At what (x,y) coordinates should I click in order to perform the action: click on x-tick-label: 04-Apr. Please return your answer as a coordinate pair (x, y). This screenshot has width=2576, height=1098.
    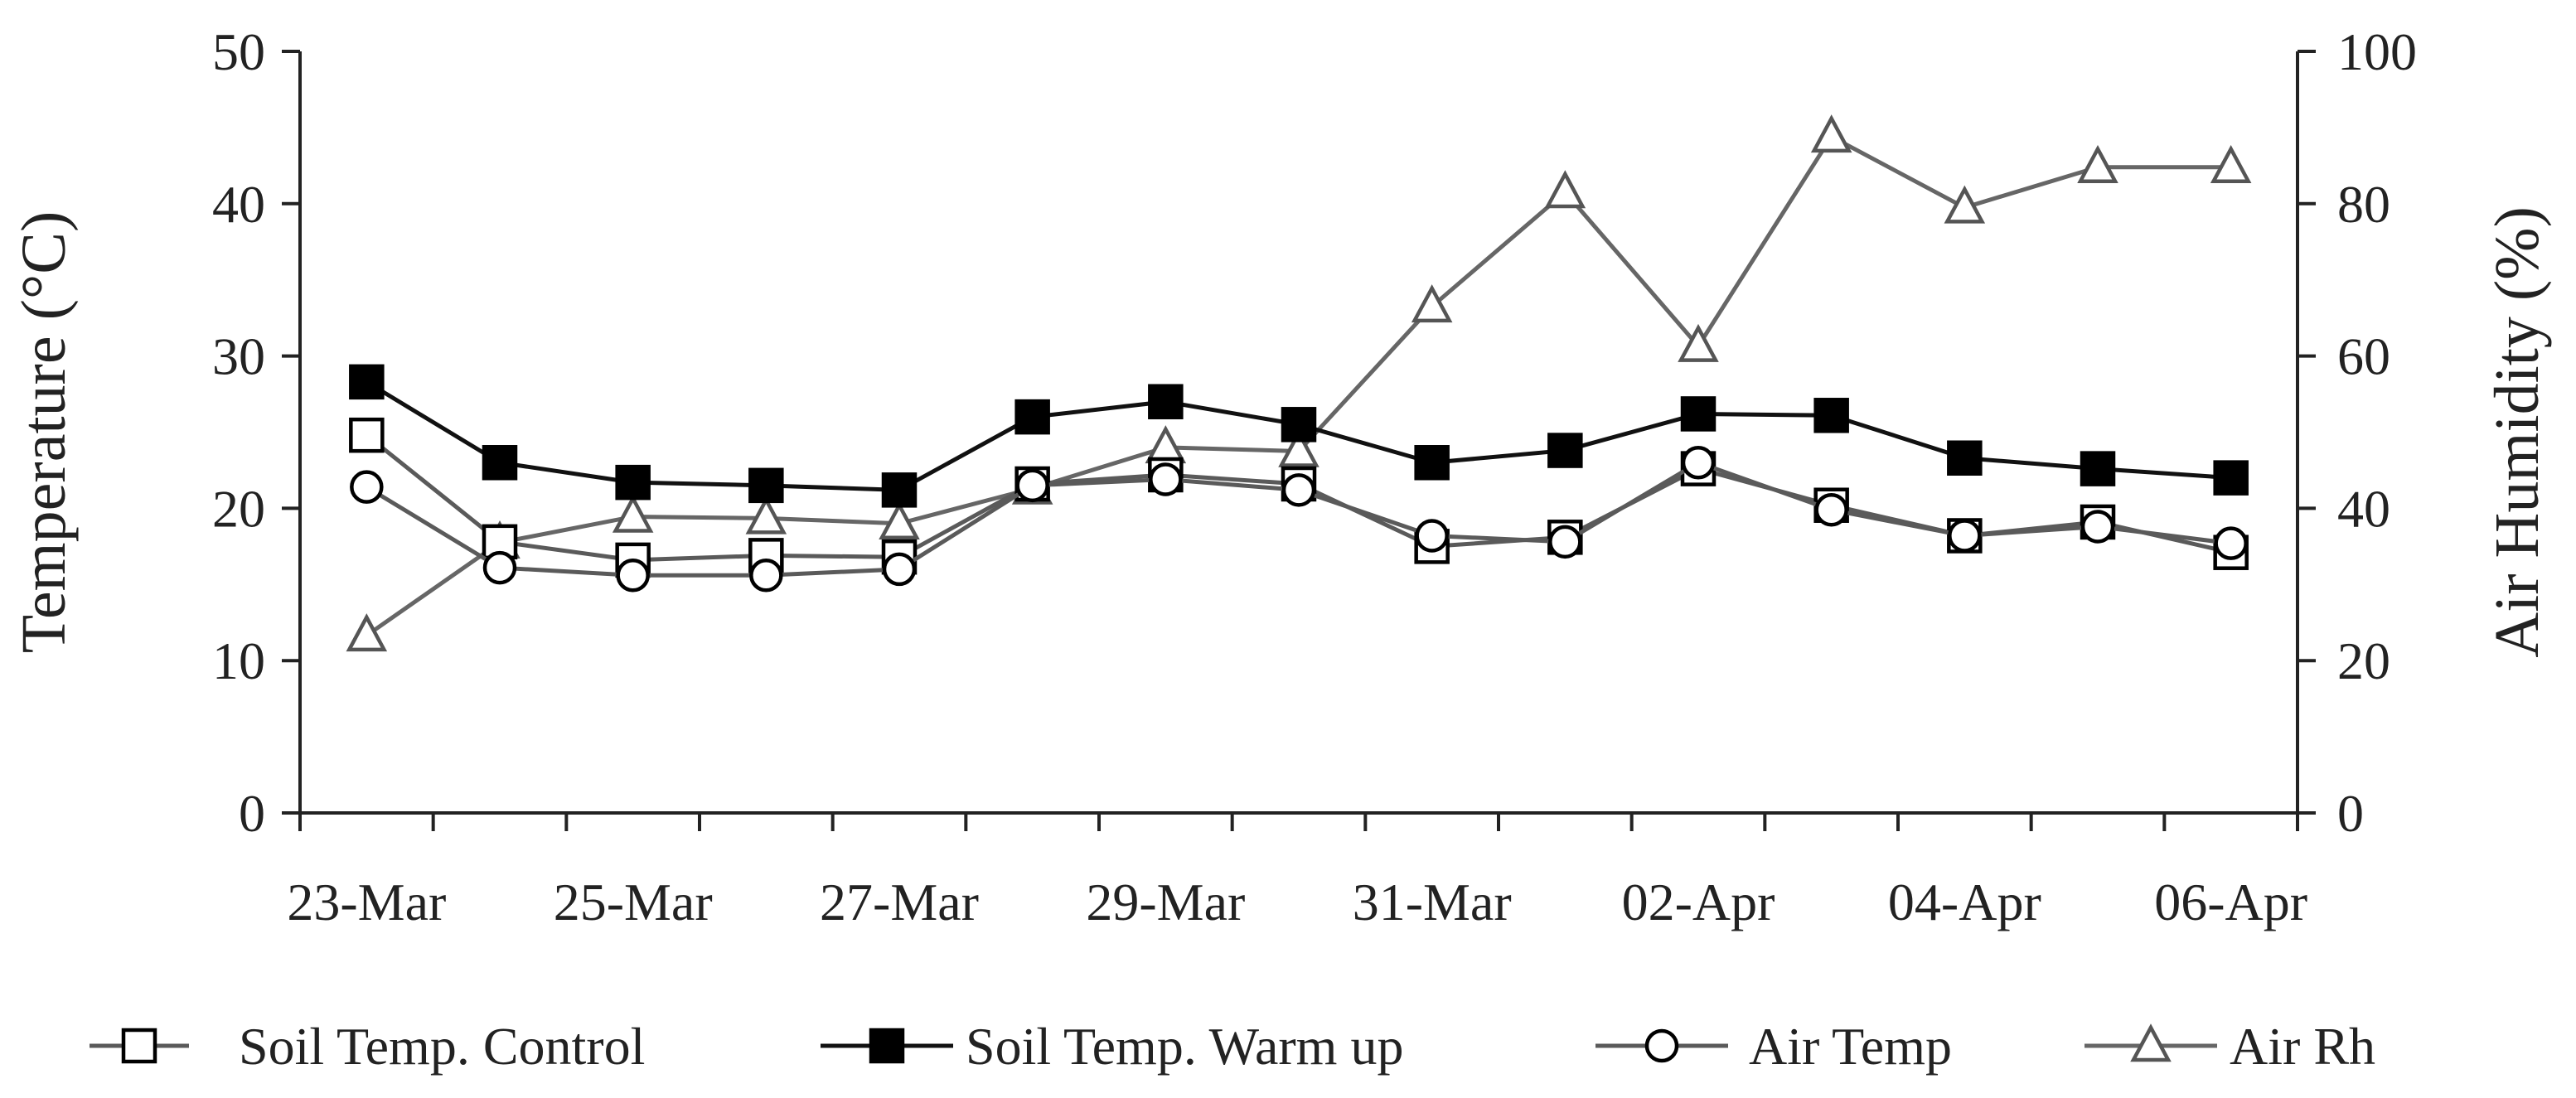
    Looking at the image, I should click on (1964, 902).